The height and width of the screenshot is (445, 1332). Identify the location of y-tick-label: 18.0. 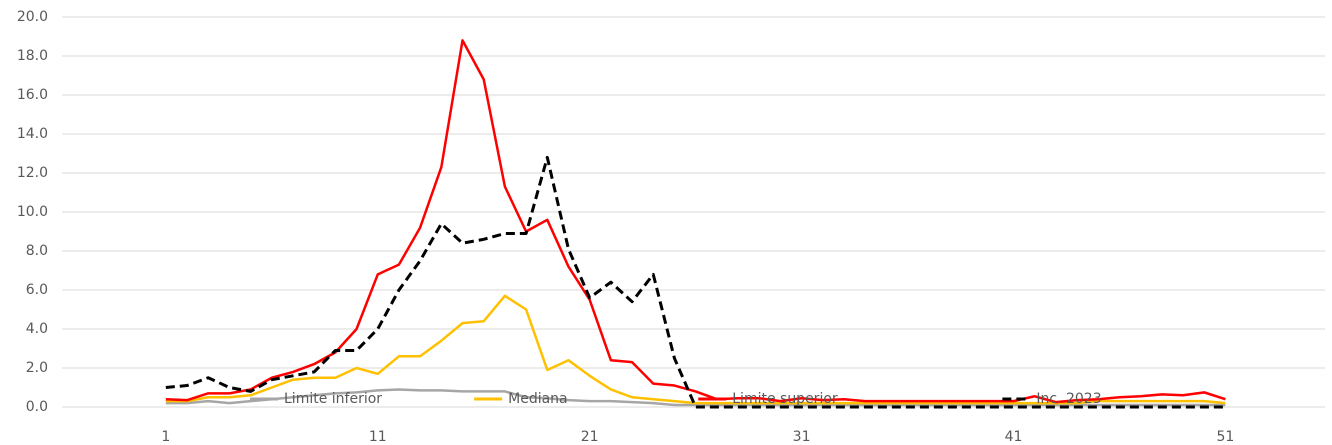
(32, 56).